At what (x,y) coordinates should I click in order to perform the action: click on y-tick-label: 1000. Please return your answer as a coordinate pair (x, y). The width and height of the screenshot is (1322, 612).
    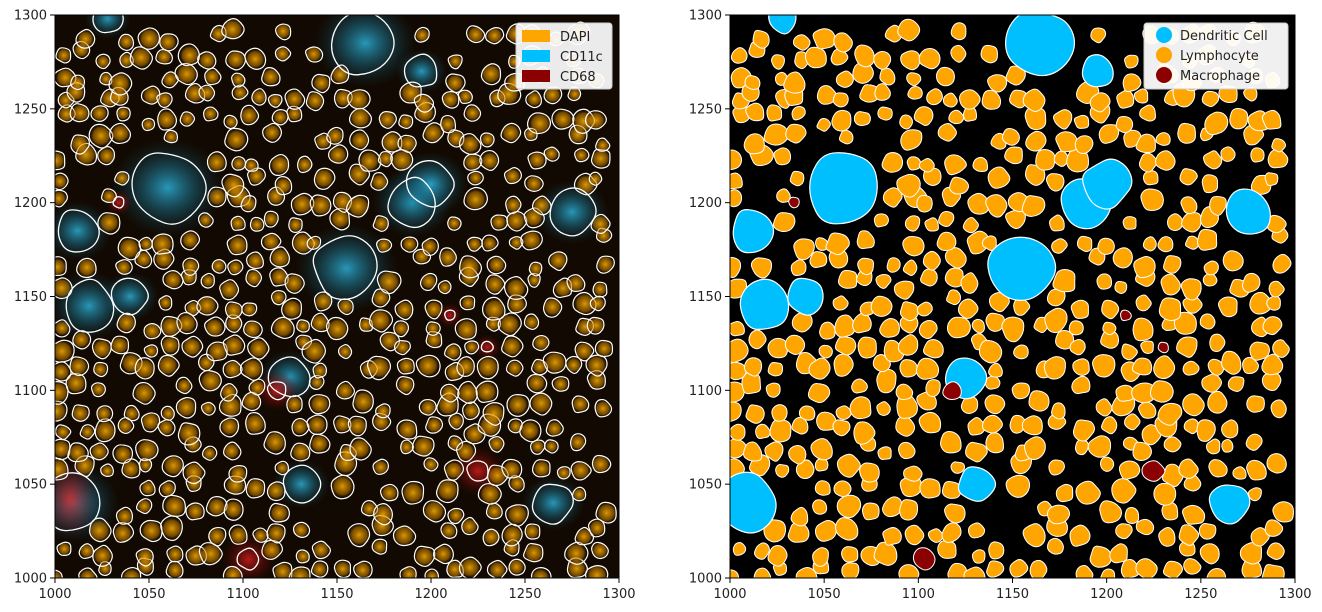
    Looking at the image, I should click on (30, 579).